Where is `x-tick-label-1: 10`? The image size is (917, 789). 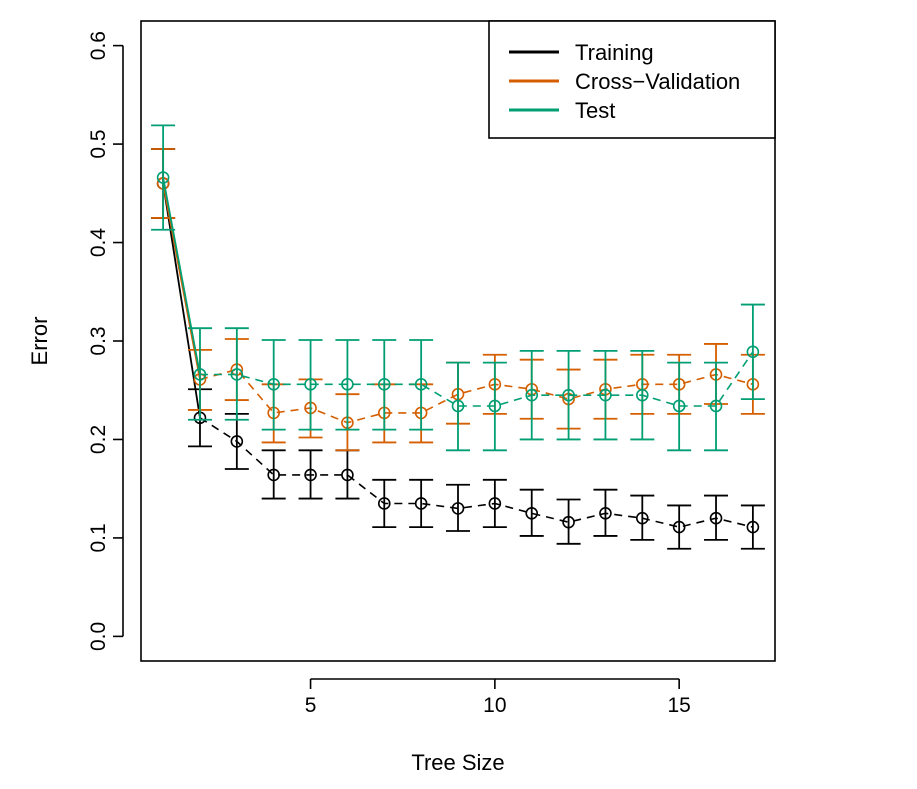
x-tick-label-1: 10 is located at coordinates (494, 705).